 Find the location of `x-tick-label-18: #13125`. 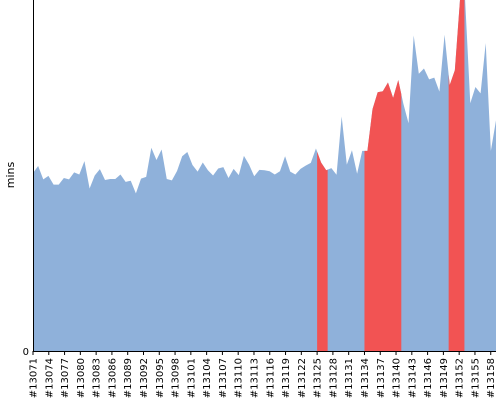

x-tick-label-18: #13125 is located at coordinates (318, 378).